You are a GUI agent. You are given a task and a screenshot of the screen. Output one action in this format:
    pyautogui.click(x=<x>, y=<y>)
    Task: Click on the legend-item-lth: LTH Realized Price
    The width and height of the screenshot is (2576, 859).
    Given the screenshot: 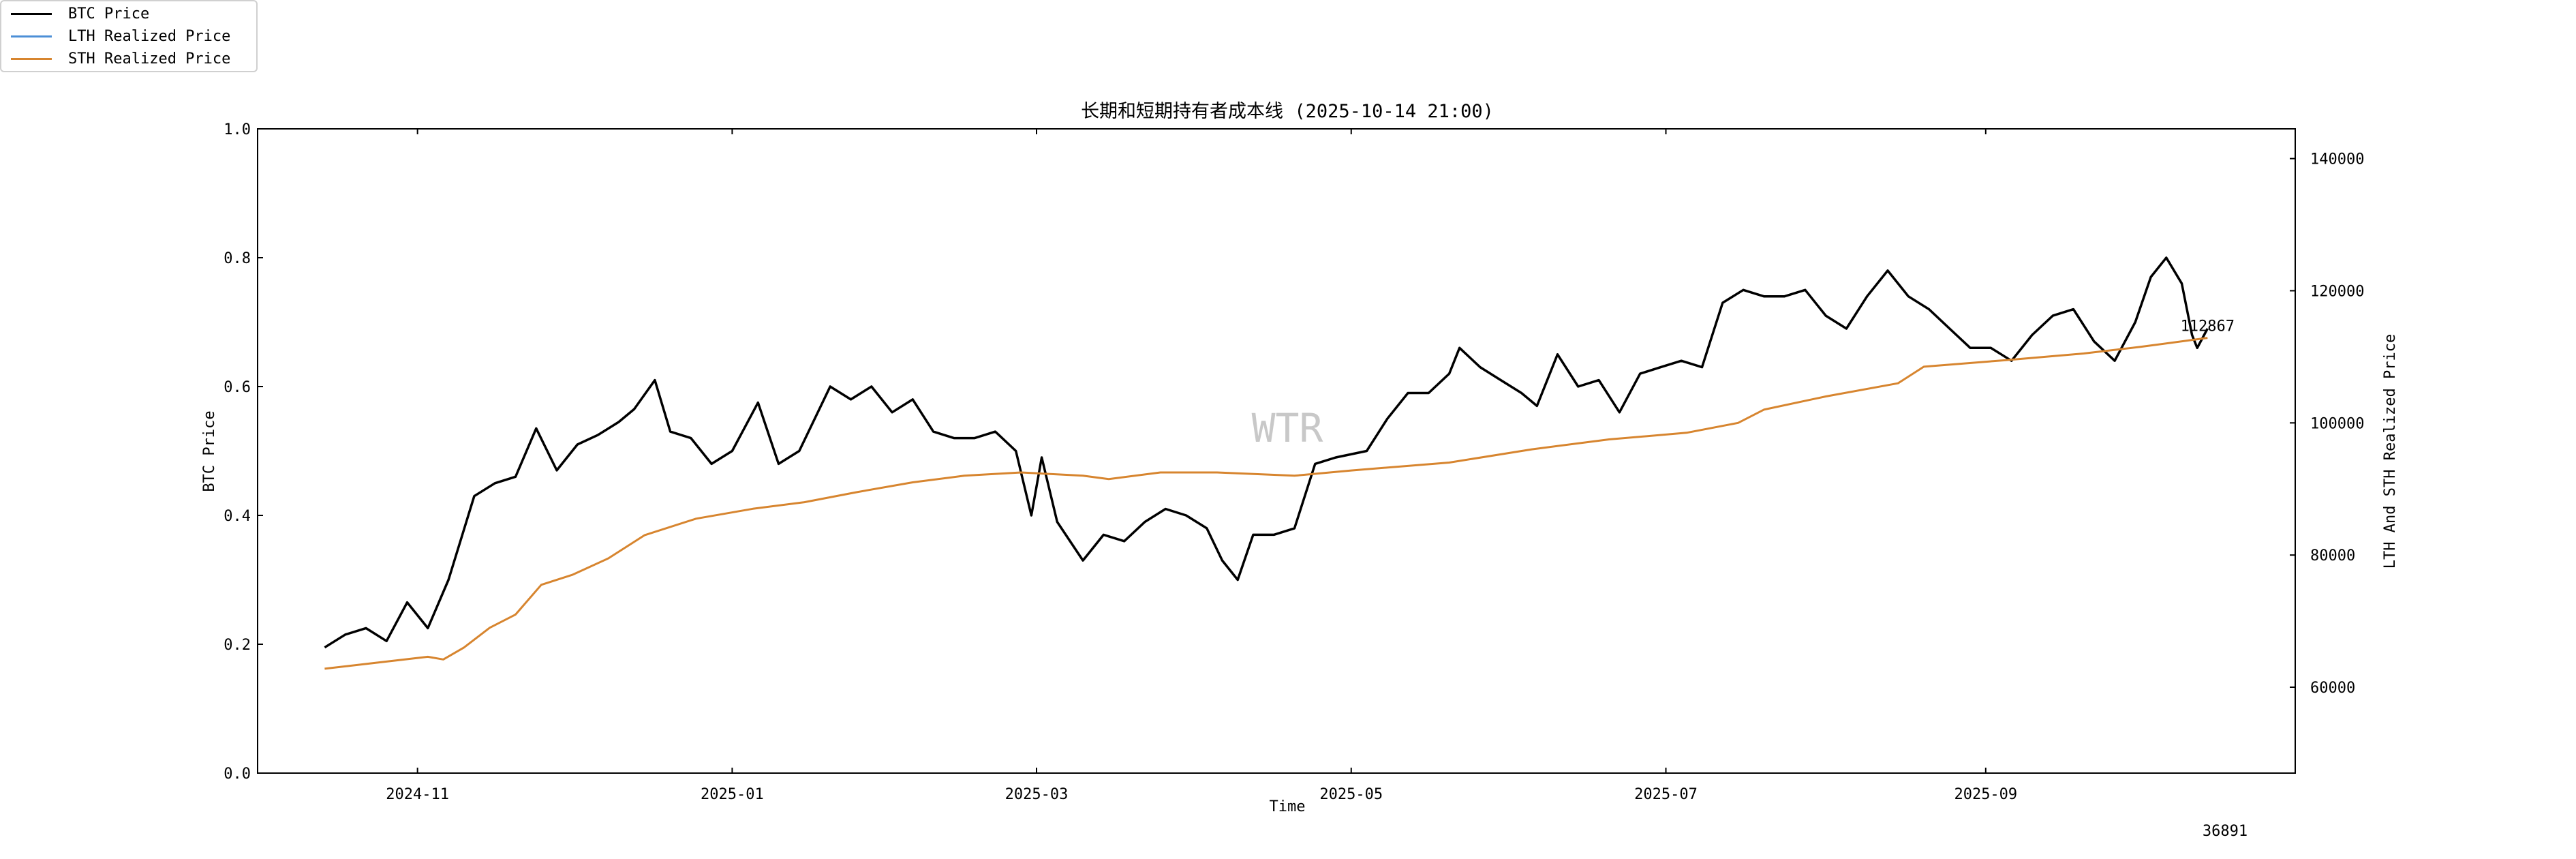 What is the action you would take?
    pyautogui.click(x=116, y=36)
    